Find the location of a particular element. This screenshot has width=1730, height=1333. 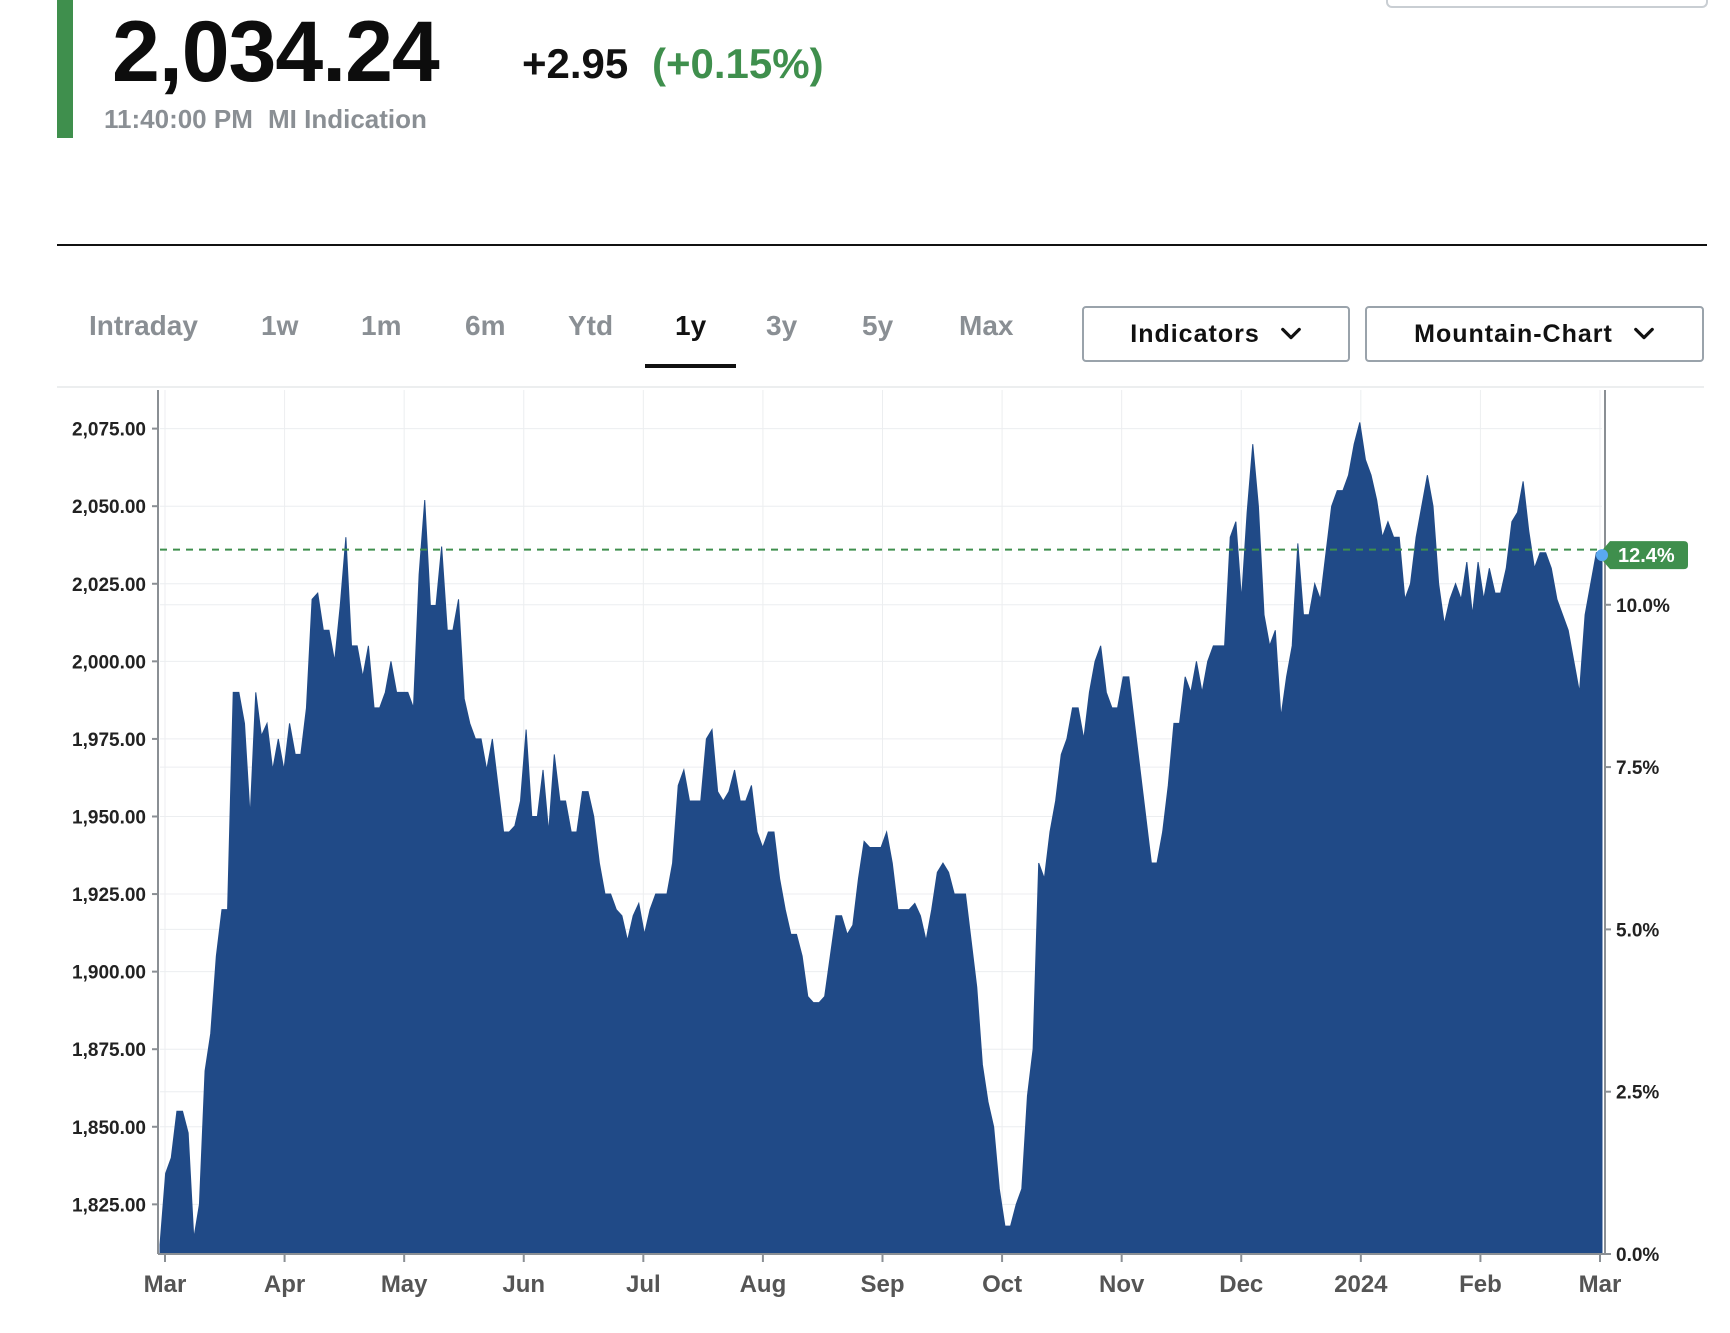

top-right-control is located at coordinates (1547, 4).